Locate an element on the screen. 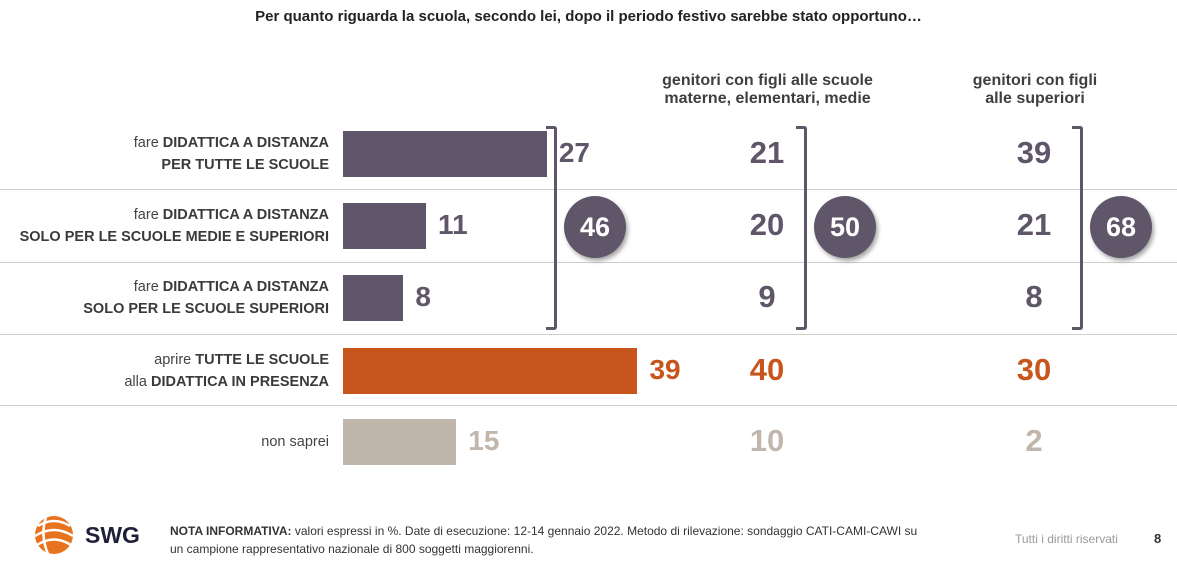 The width and height of the screenshot is (1177, 566). column-value: 2 is located at coordinates (1034, 440).